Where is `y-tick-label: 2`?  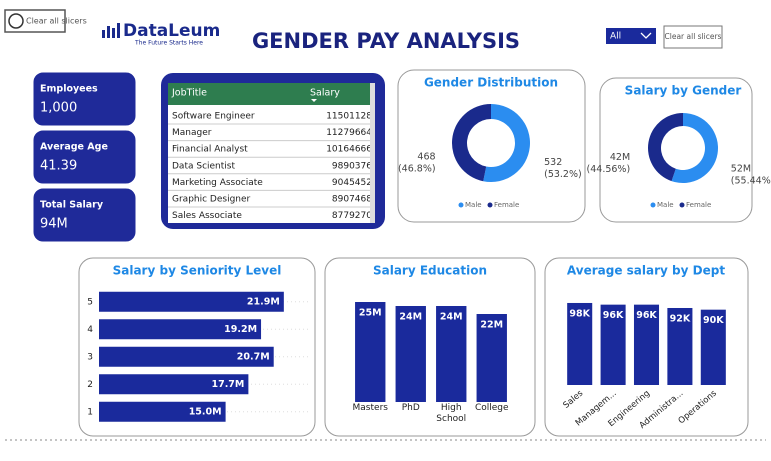
y-tick-label: 2 is located at coordinates (90, 385).